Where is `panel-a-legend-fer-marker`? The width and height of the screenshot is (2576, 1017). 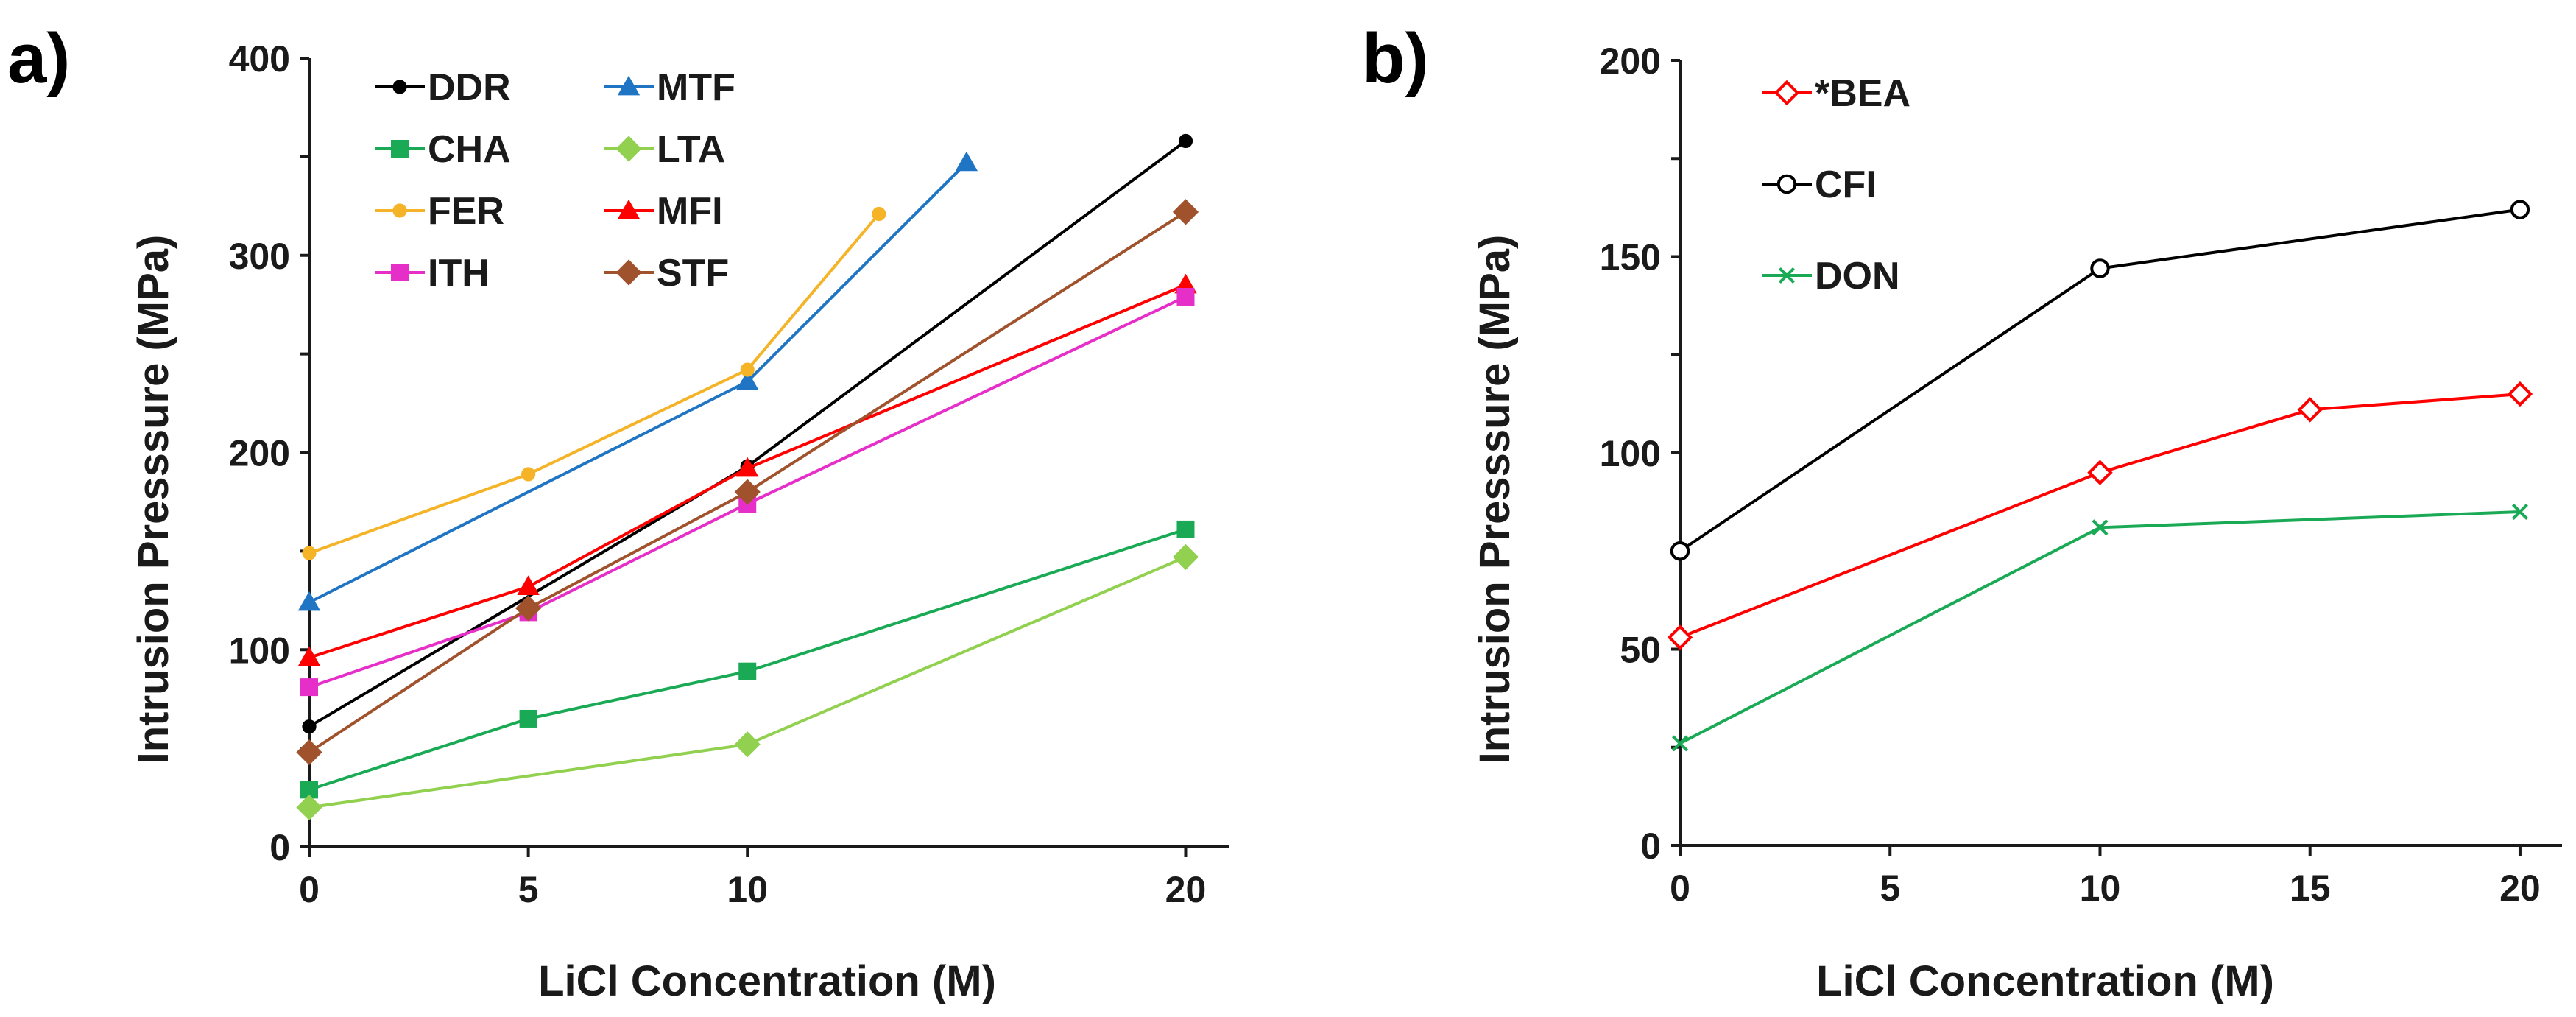
panel-a-legend-fer-marker is located at coordinates (399, 211).